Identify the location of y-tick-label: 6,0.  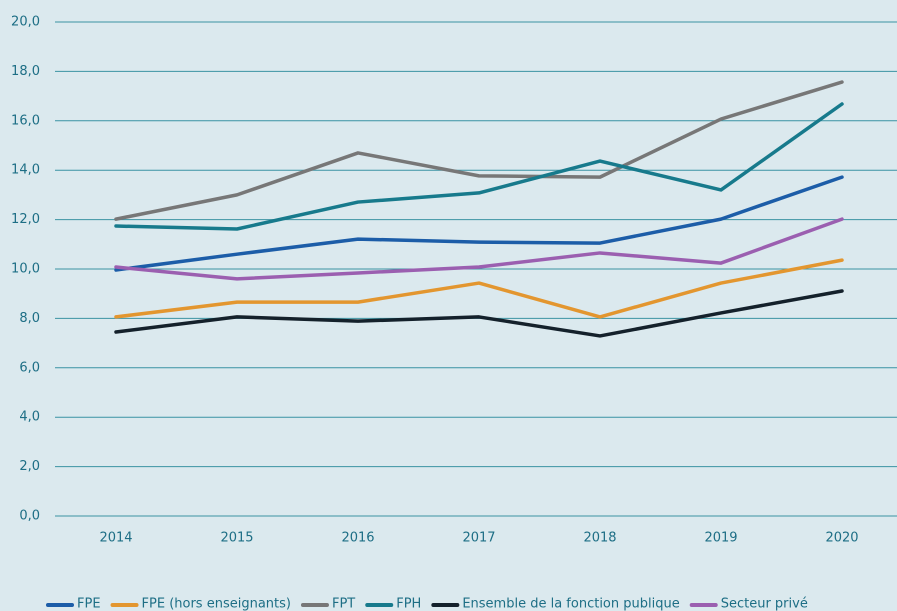
(29, 367).